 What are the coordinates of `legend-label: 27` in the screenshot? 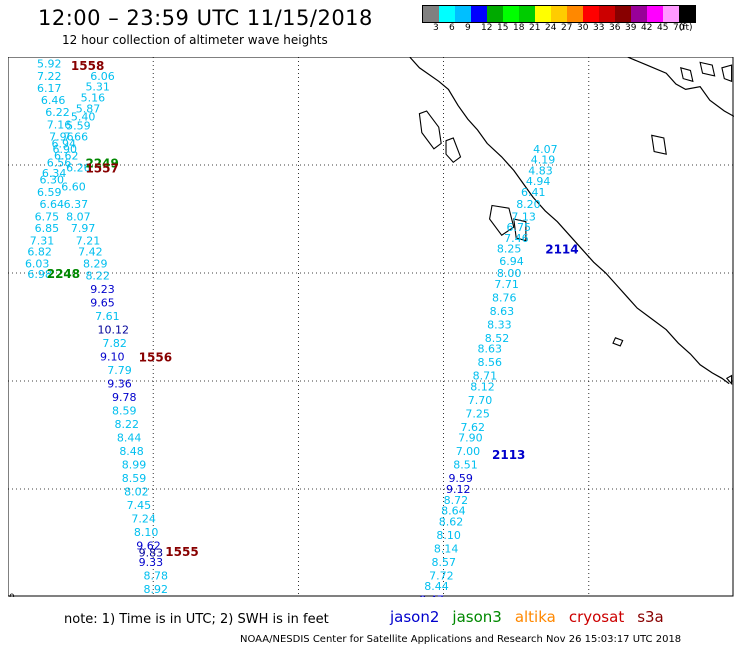 It's located at (567, 28).